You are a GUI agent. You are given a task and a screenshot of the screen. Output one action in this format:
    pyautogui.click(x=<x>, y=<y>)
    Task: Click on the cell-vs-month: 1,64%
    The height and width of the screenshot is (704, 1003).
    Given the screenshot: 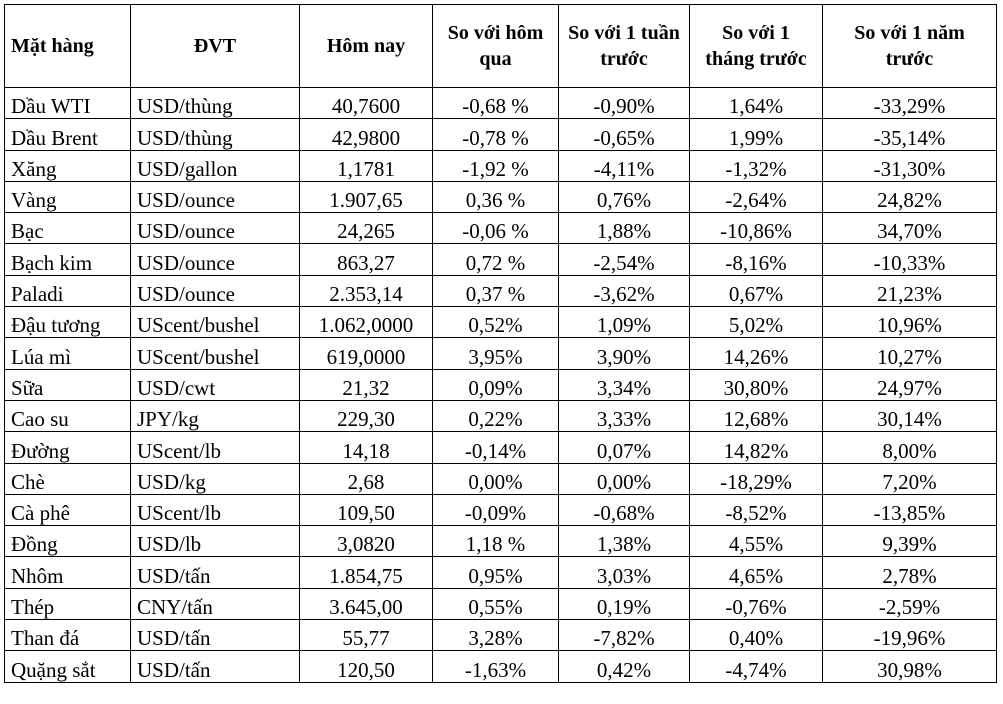 What is the action you would take?
    pyautogui.click(x=756, y=103)
    